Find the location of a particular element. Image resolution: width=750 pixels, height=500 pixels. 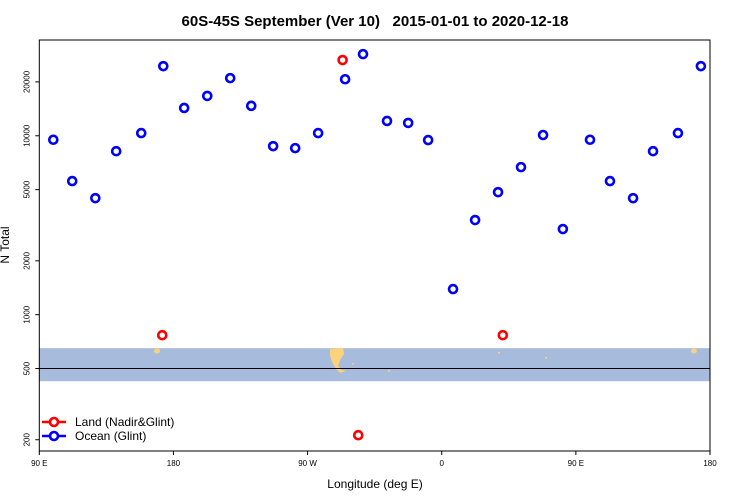

south-america-shape is located at coordinates (338, 360).